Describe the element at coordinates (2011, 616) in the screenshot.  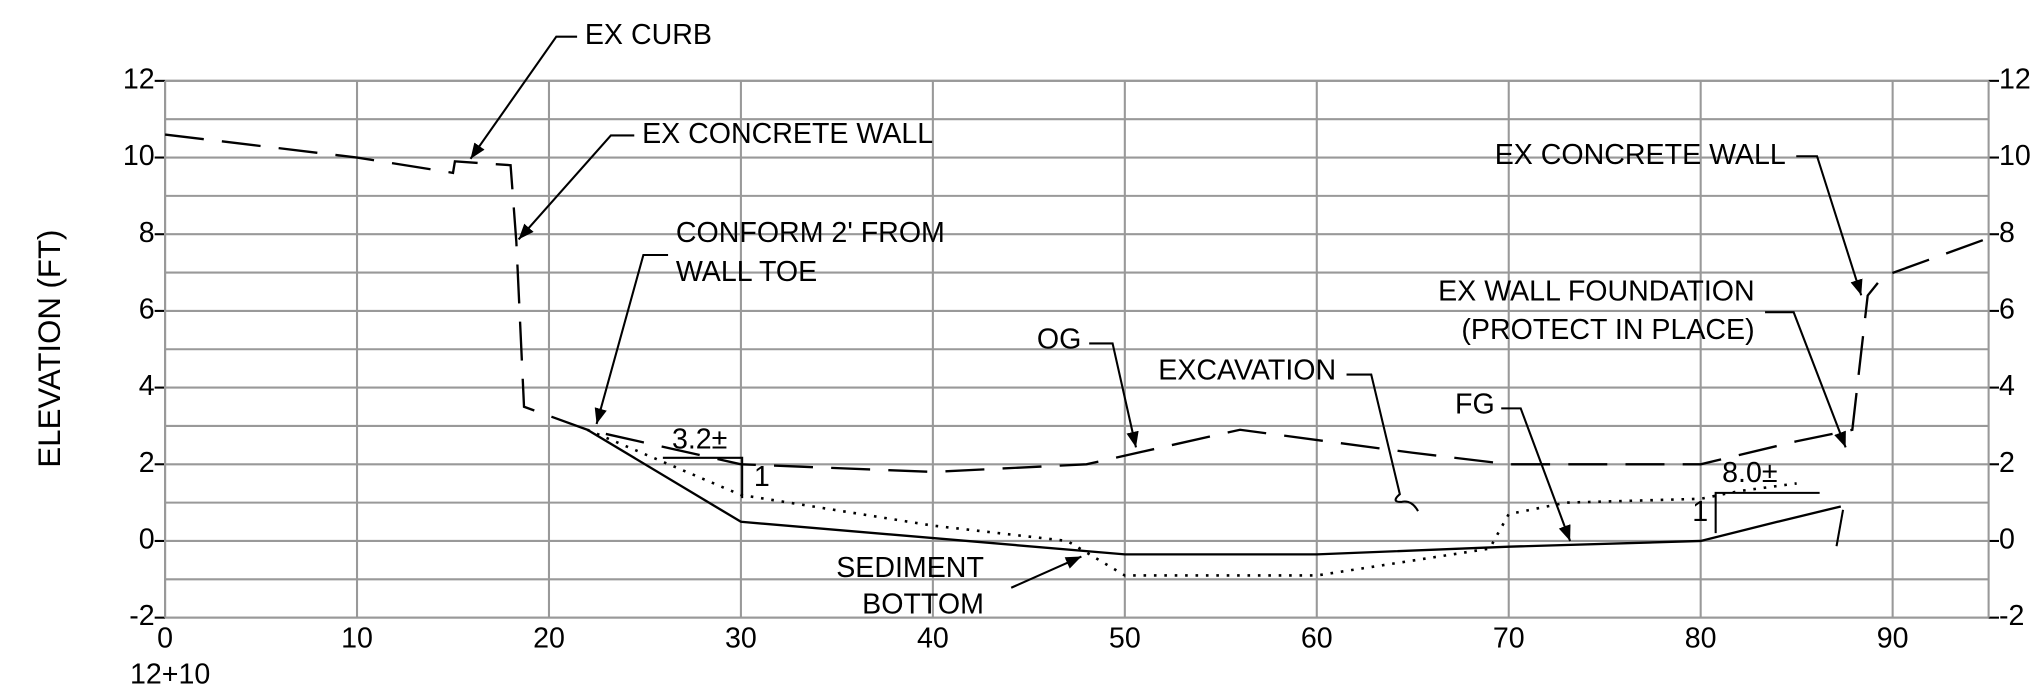
I see `y2-tick-label: -2` at that location.